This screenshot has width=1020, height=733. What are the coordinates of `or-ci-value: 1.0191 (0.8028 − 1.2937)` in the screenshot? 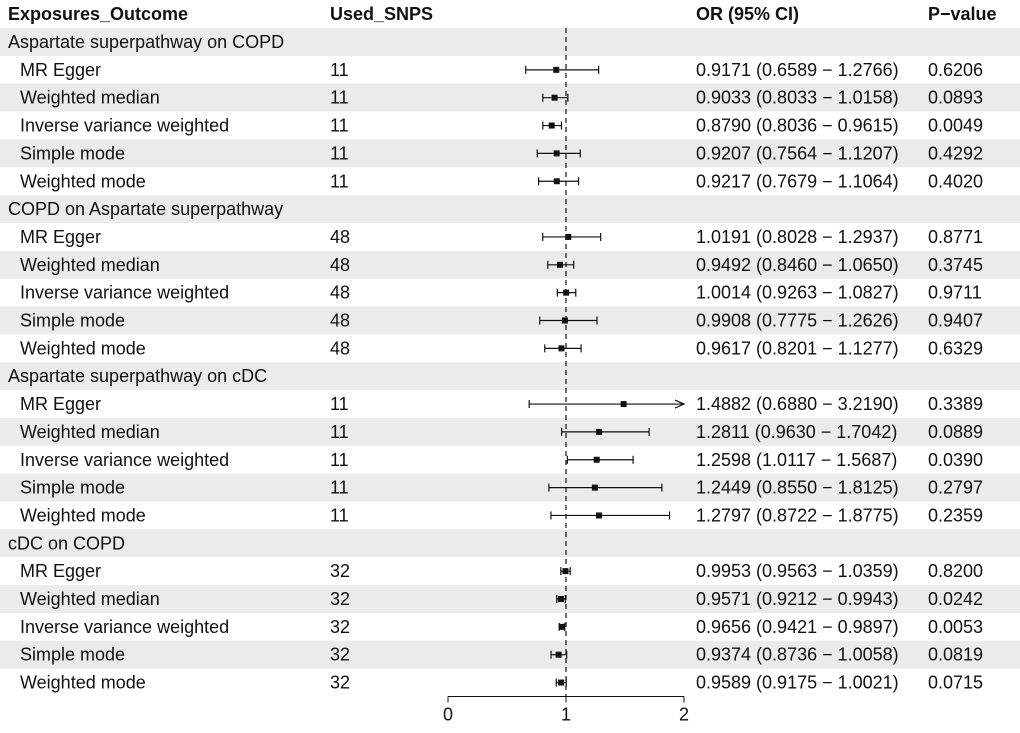 It's located at (797, 237).